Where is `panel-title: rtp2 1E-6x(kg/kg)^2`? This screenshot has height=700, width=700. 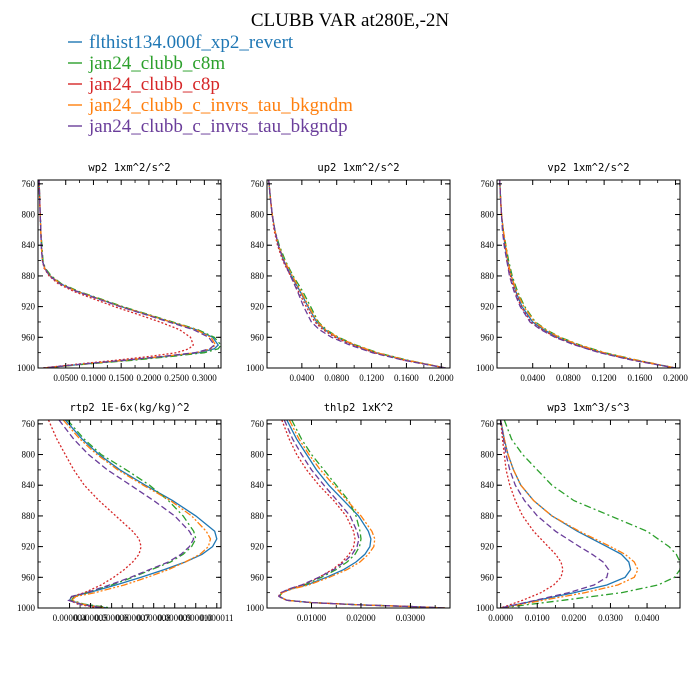
panel-title: rtp2 1E-6x(kg/kg)^2 is located at coordinates (129, 408).